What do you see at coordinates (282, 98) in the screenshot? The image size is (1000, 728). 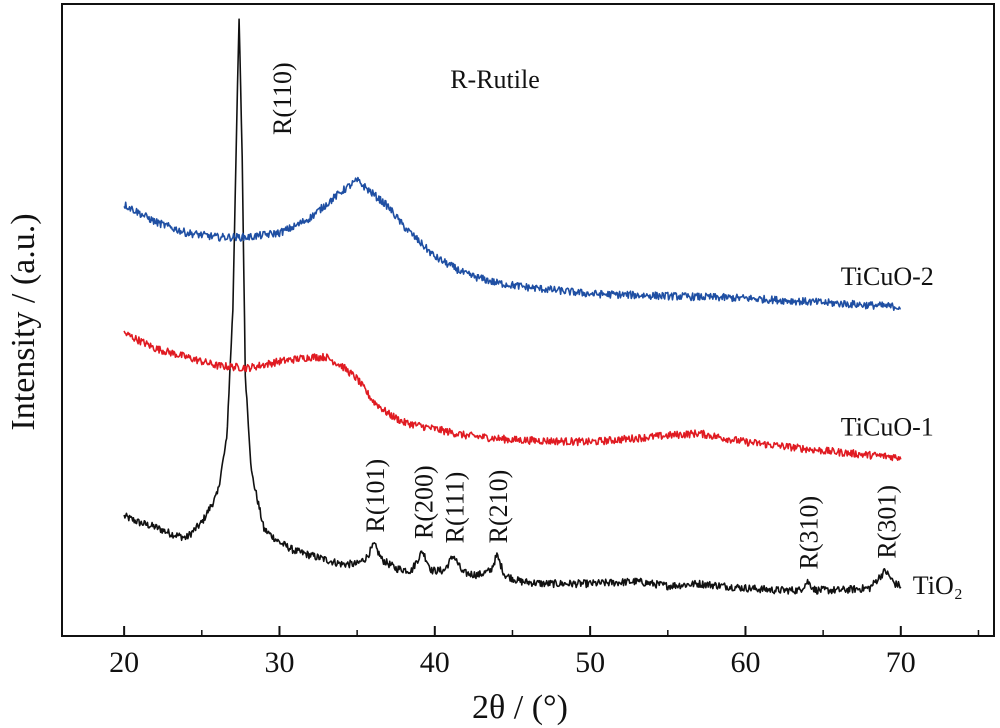 I see `peak-label: R(110)` at bounding box center [282, 98].